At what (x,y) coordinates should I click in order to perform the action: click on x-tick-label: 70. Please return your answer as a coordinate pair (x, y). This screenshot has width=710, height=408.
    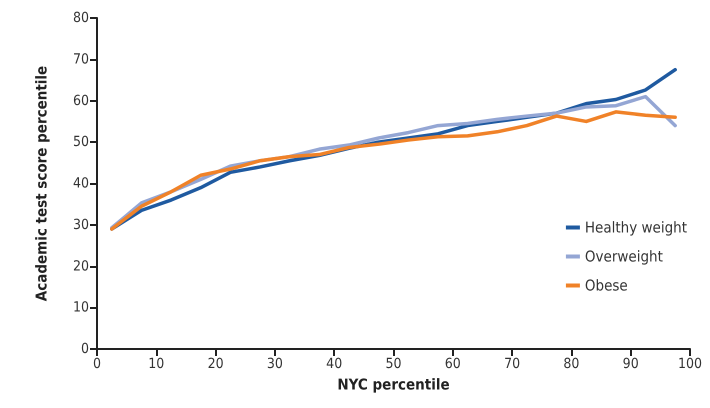
    Looking at the image, I should click on (512, 364).